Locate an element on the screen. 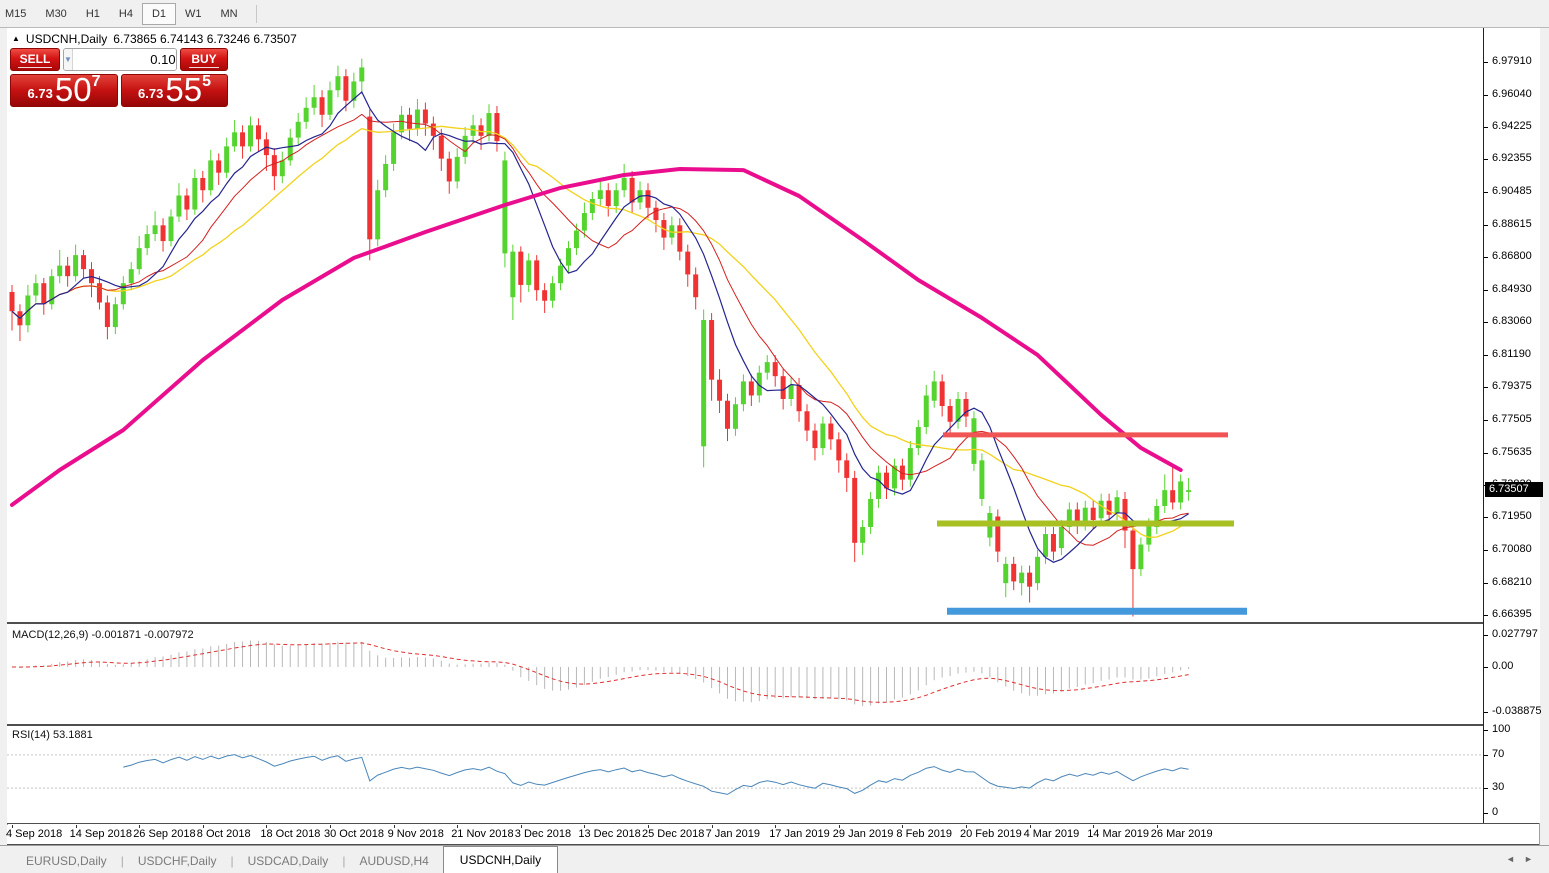 The height and width of the screenshot is (873, 1549). timeframe-button-h1: H1 is located at coordinates (92, 13).